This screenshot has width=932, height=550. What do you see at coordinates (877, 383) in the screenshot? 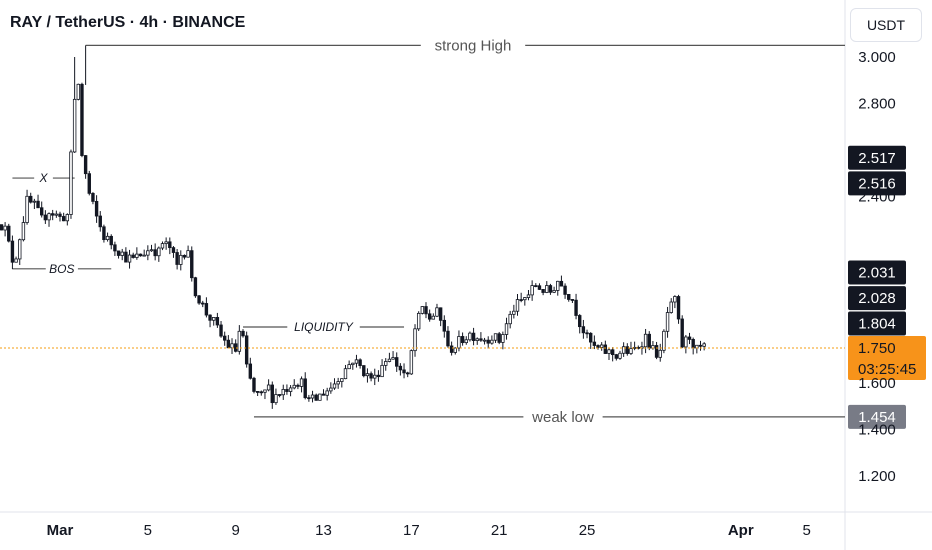
I see `y-tick-label: 1.600` at bounding box center [877, 383].